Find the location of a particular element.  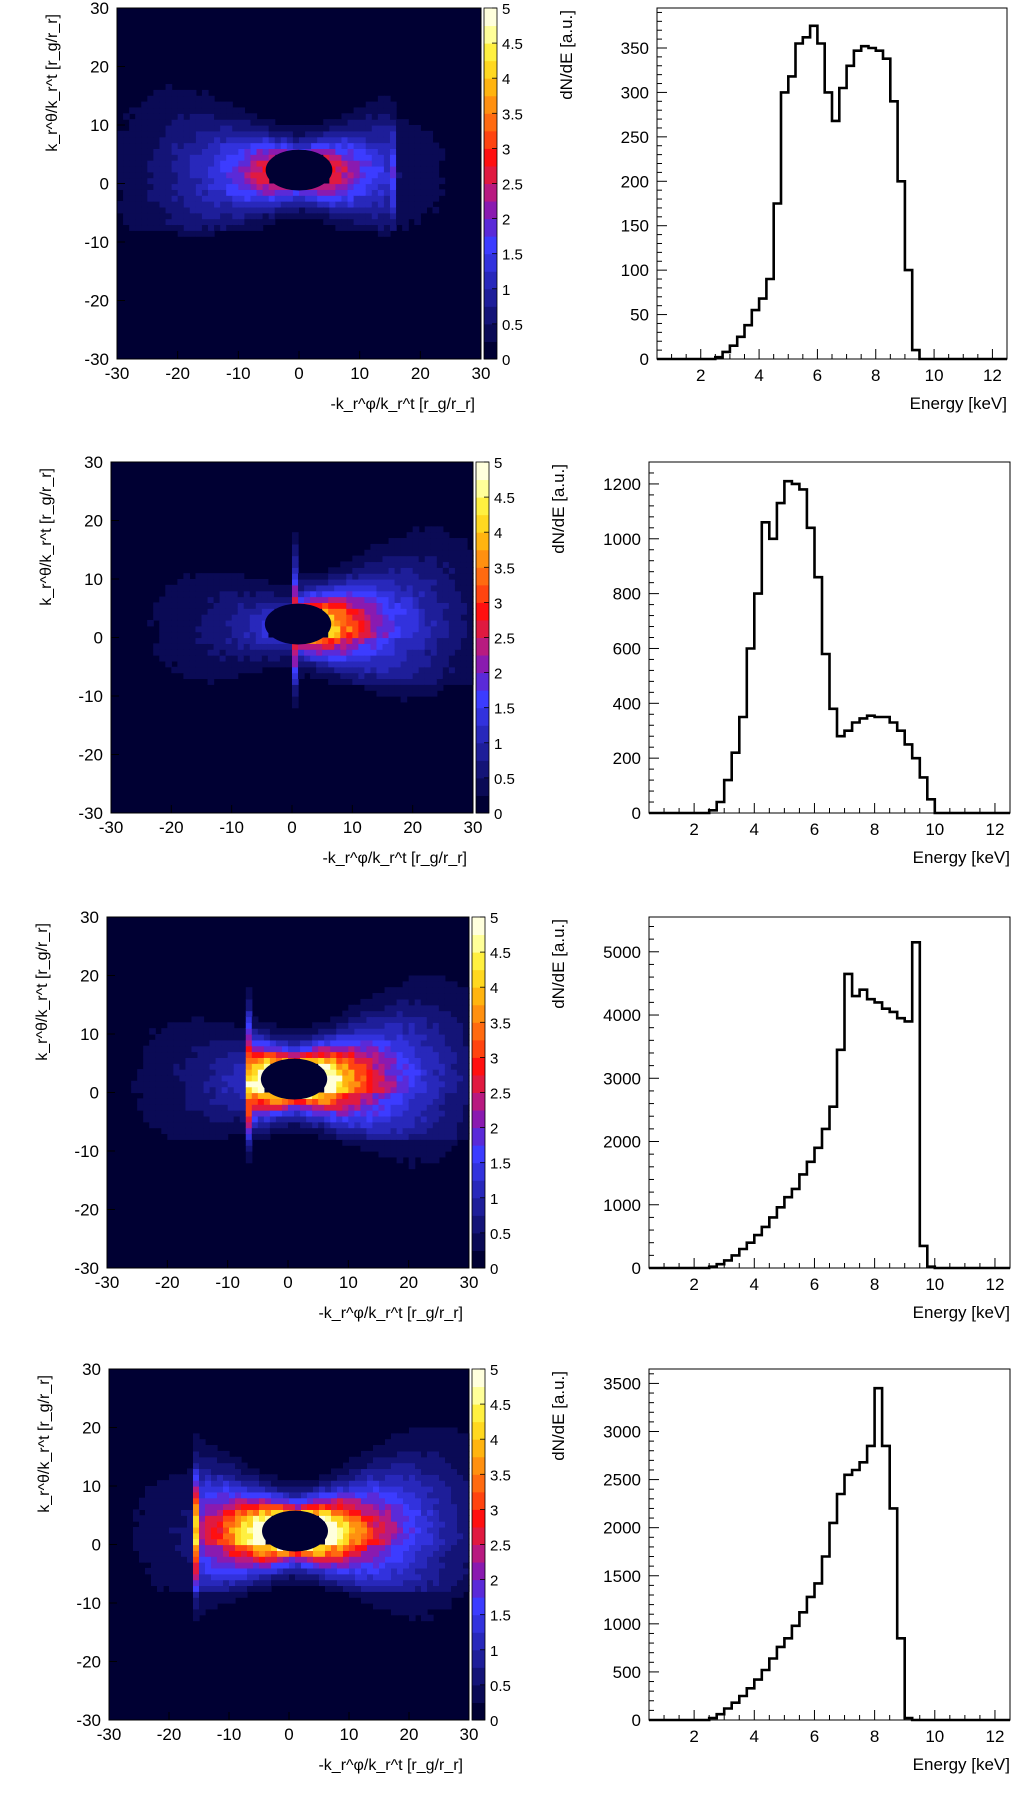

colorbar-swatch is located at coordinates (478, 1102).